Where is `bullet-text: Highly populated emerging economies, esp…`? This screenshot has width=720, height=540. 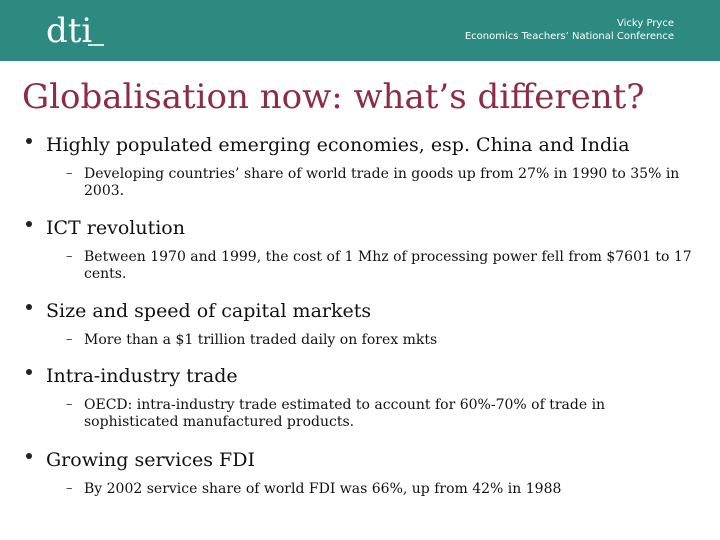
bullet-text: Highly populated emerging economies, esp… is located at coordinates (338, 145).